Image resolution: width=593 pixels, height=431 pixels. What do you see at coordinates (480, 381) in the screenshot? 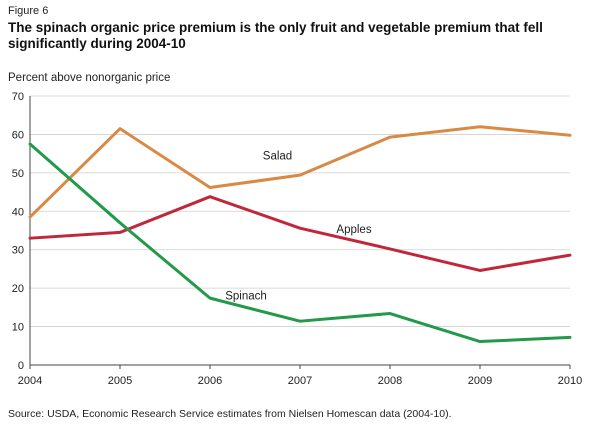
I see `x-tick-label-2009: 2009` at bounding box center [480, 381].